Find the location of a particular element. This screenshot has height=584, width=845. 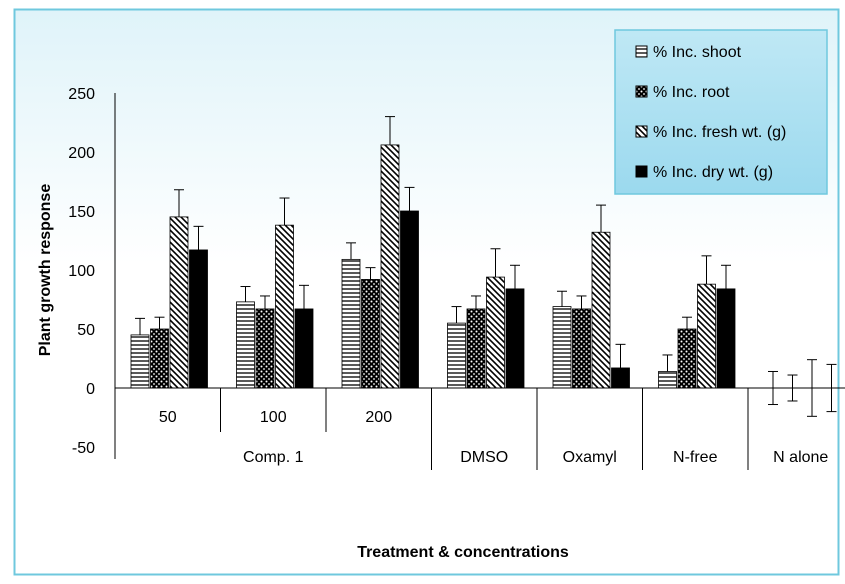

y-tick-group: 250 200 150 100 50 0 -50 is located at coordinates (92, 272).